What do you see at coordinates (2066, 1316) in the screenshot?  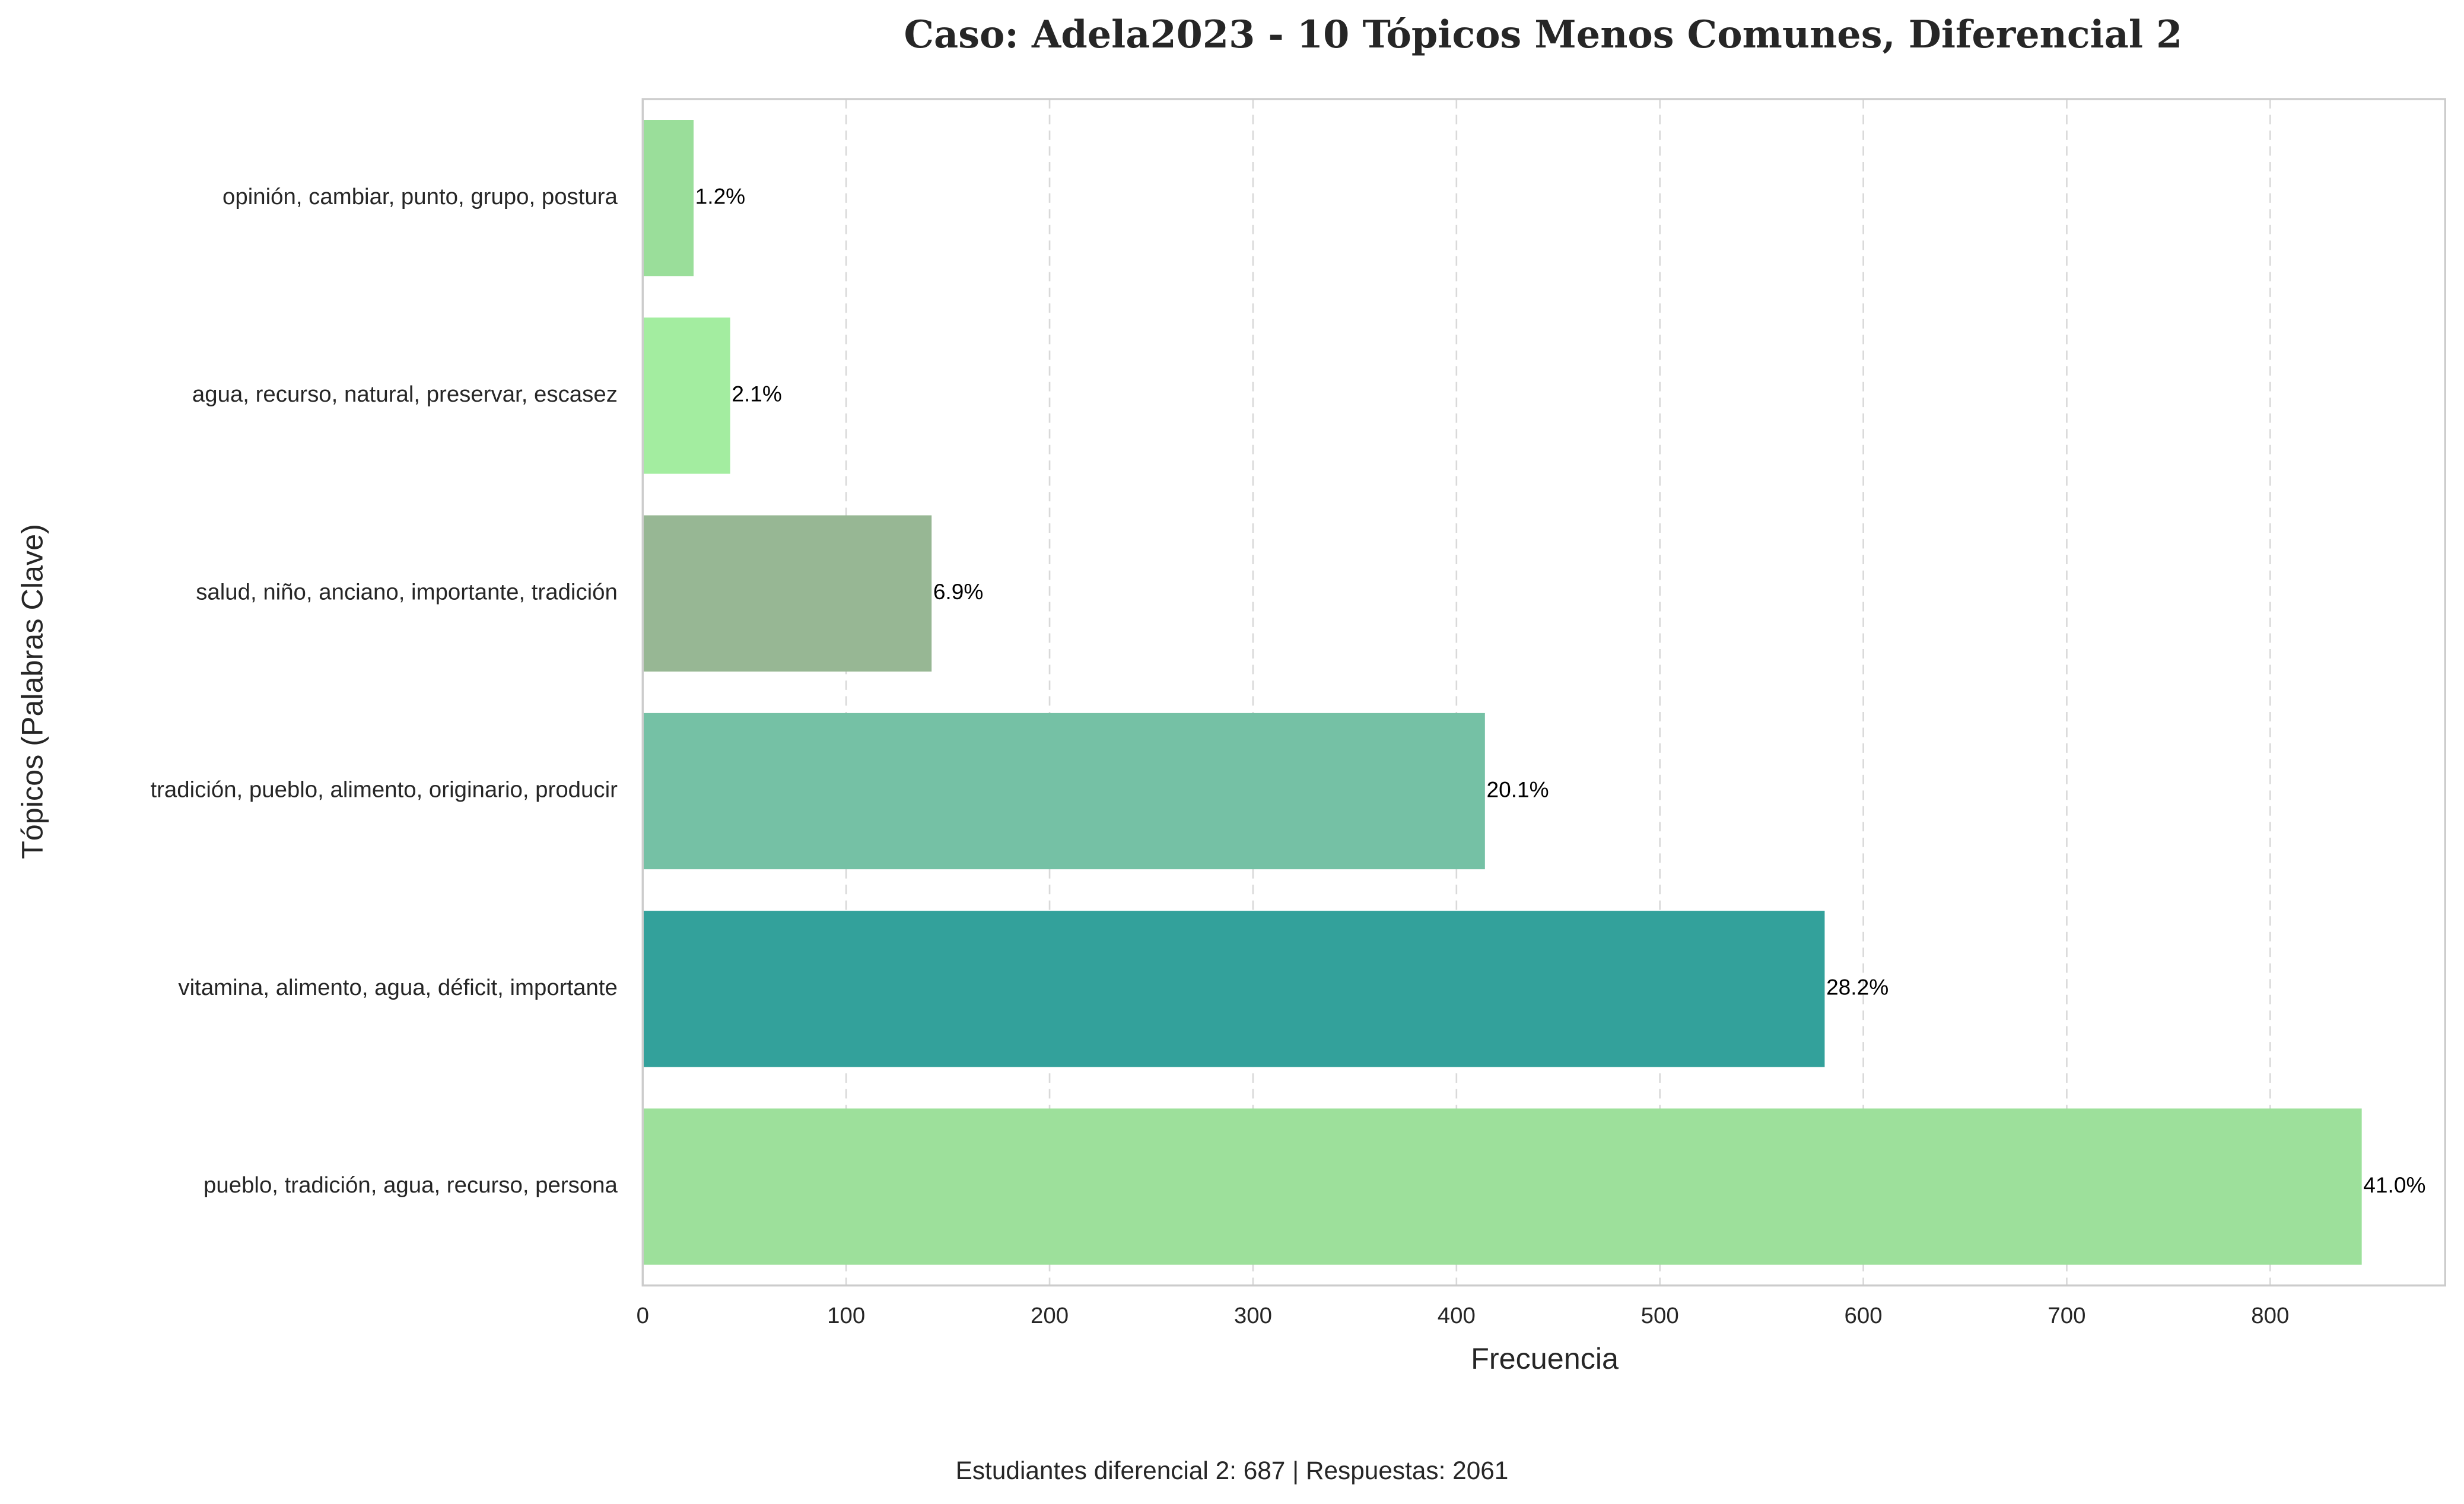 I see `x-tick-label: 700` at bounding box center [2066, 1316].